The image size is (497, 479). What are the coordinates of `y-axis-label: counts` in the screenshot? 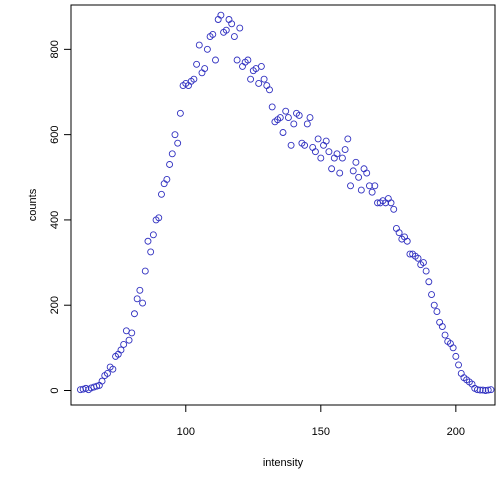 It's located at (33, 204).